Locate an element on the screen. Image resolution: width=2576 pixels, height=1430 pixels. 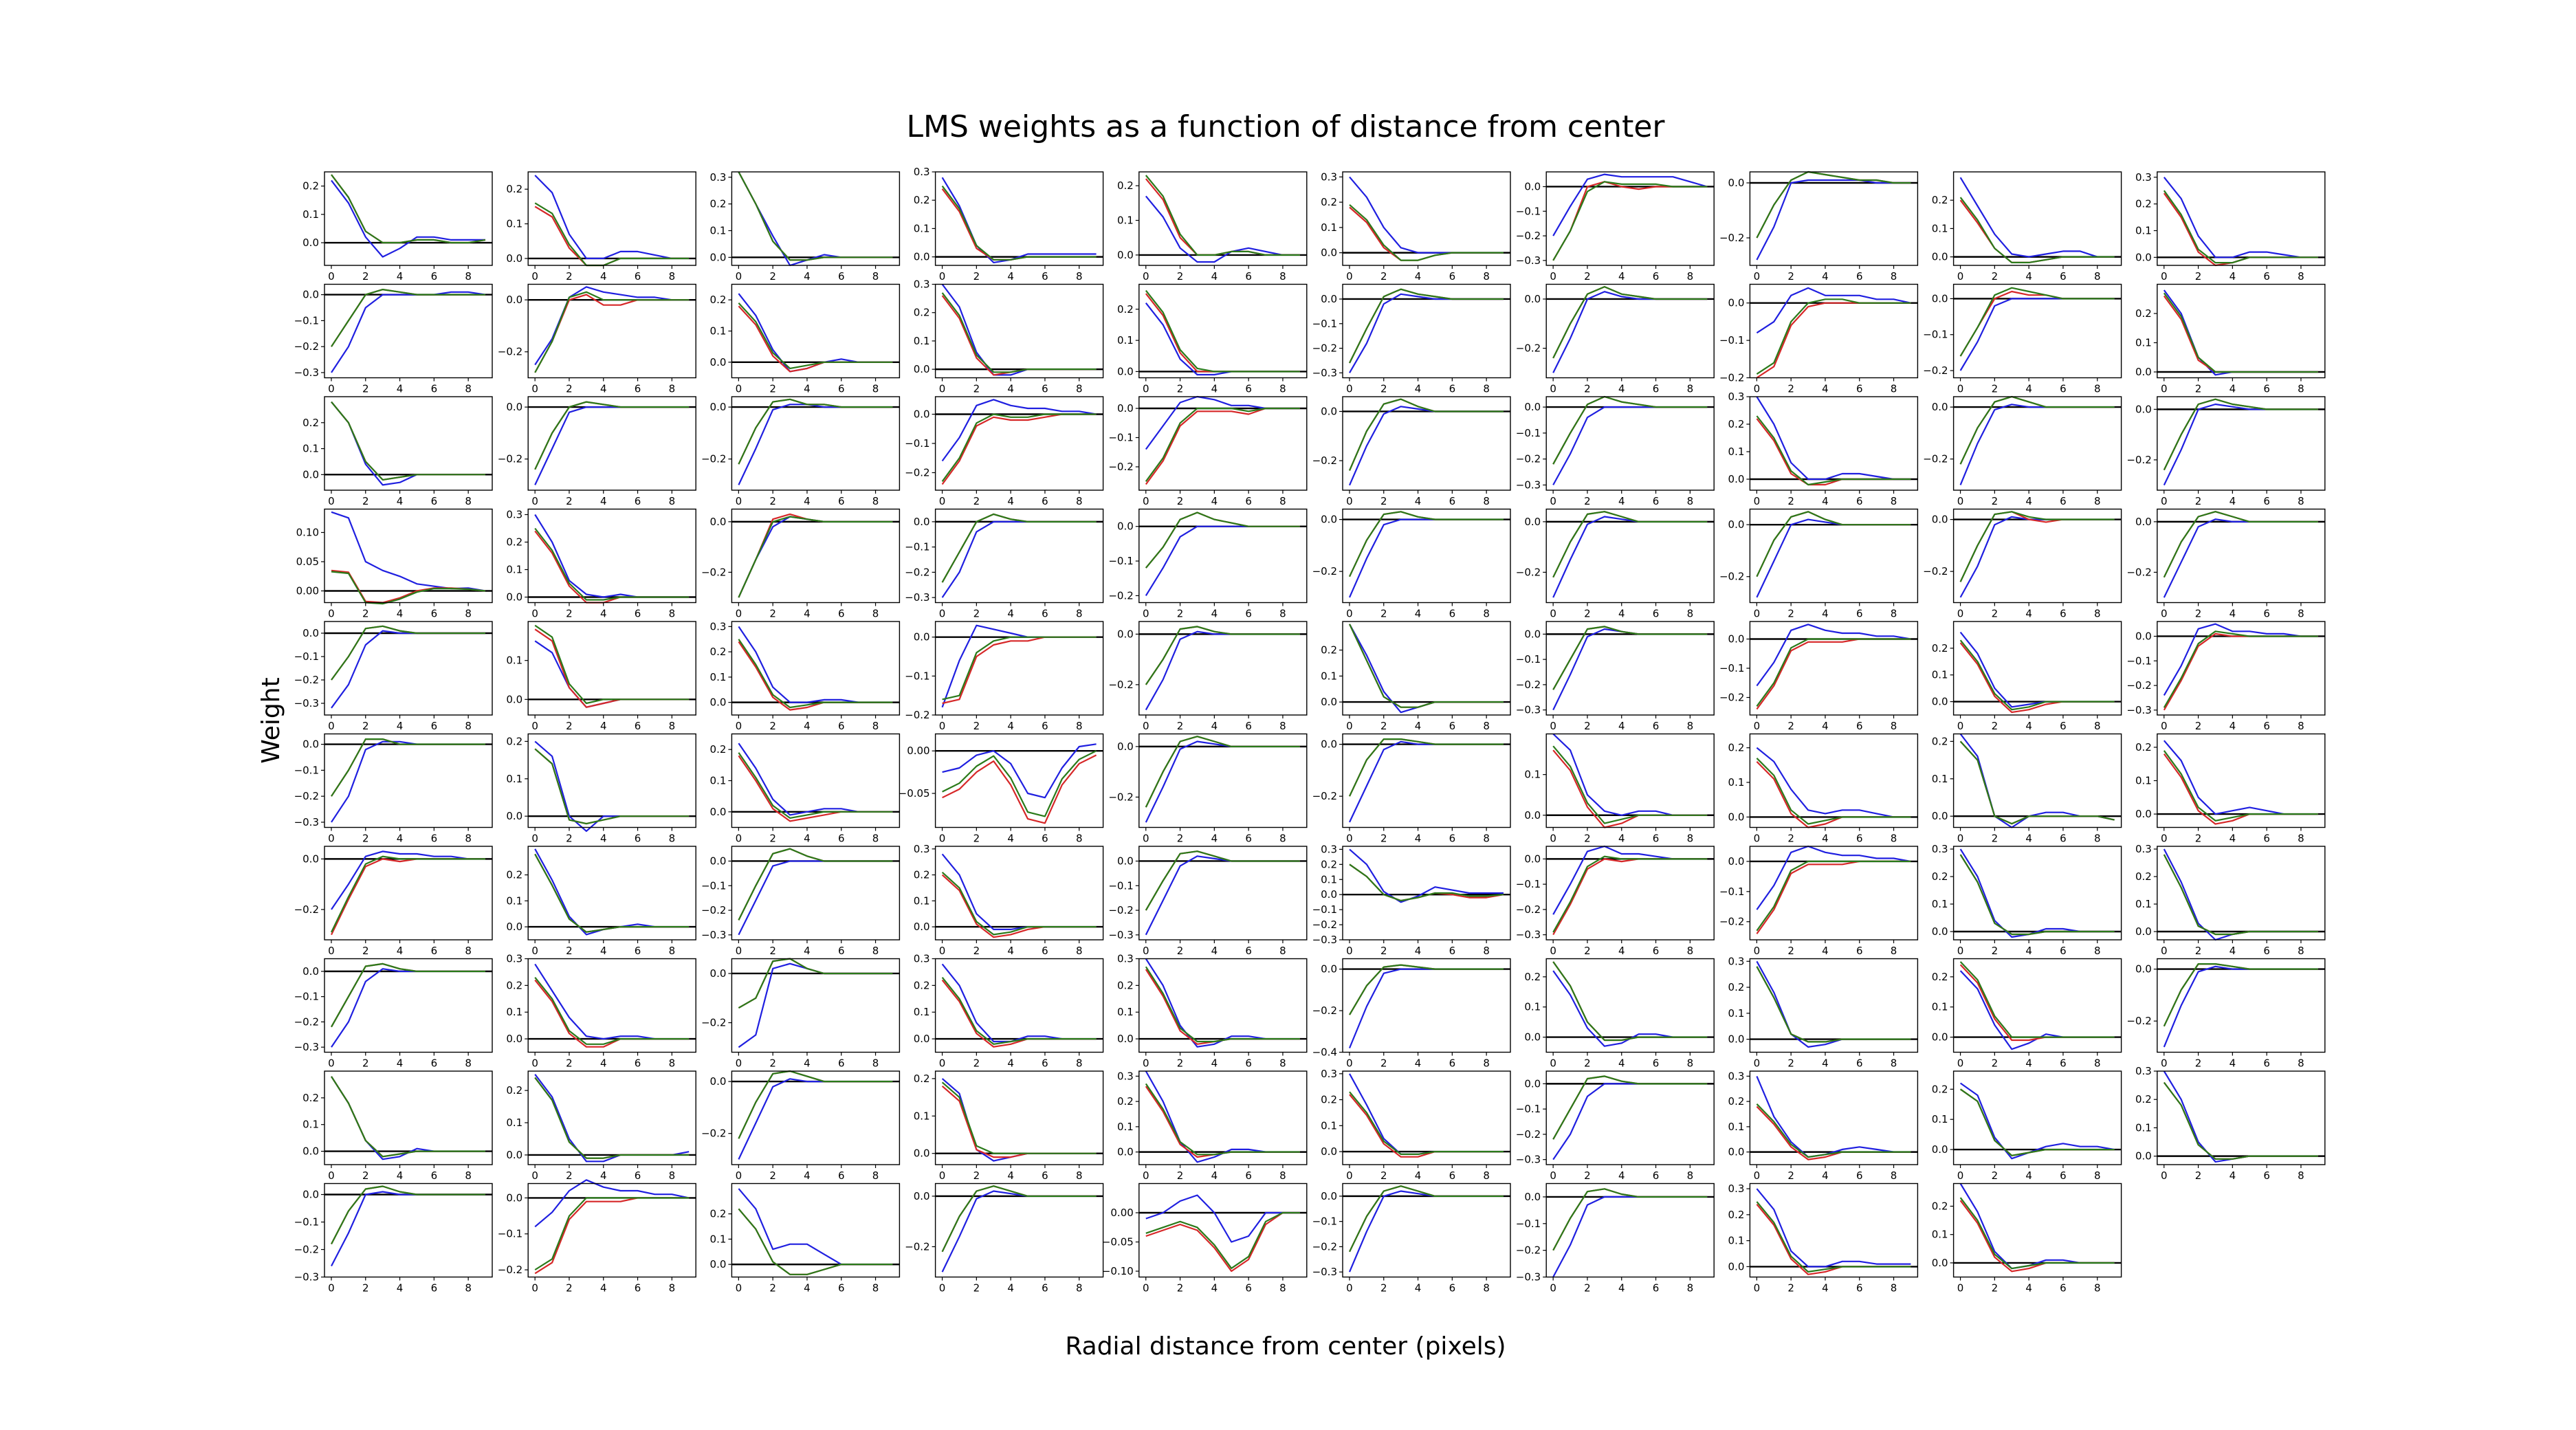
y-tick-label: −0.3 is located at coordinates (1120, 935).